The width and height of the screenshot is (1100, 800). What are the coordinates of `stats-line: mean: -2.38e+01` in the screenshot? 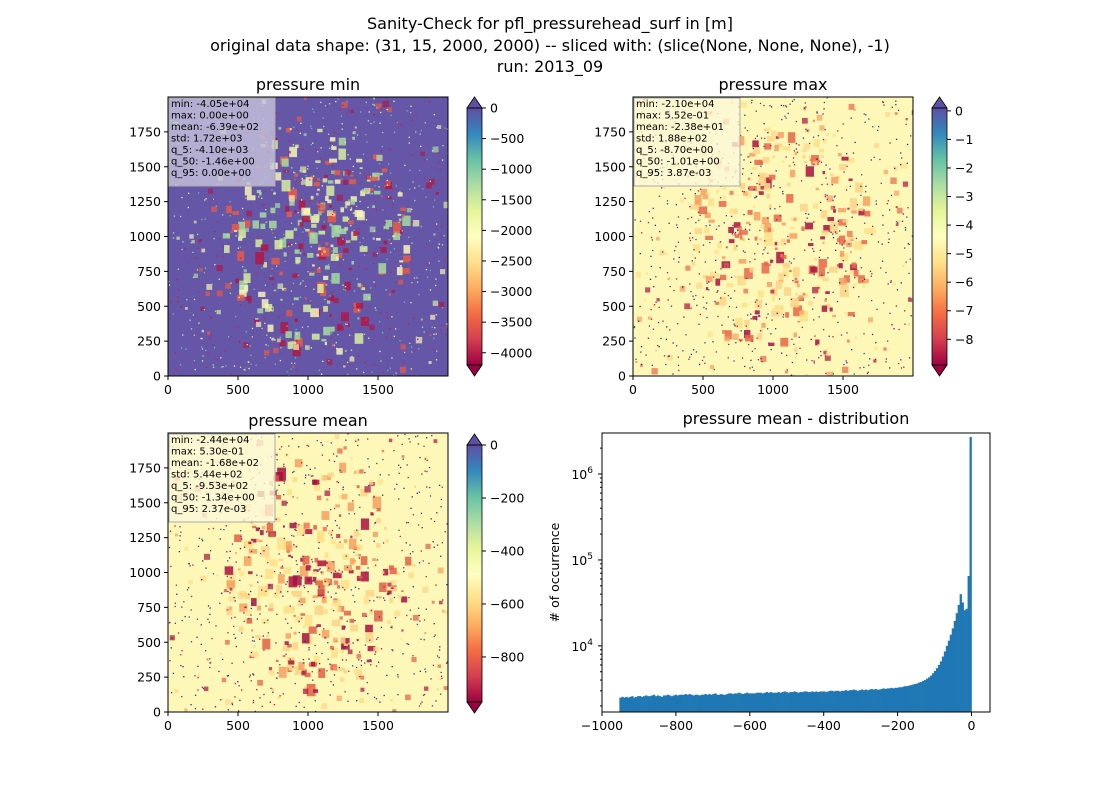 It's located at (680, 127).